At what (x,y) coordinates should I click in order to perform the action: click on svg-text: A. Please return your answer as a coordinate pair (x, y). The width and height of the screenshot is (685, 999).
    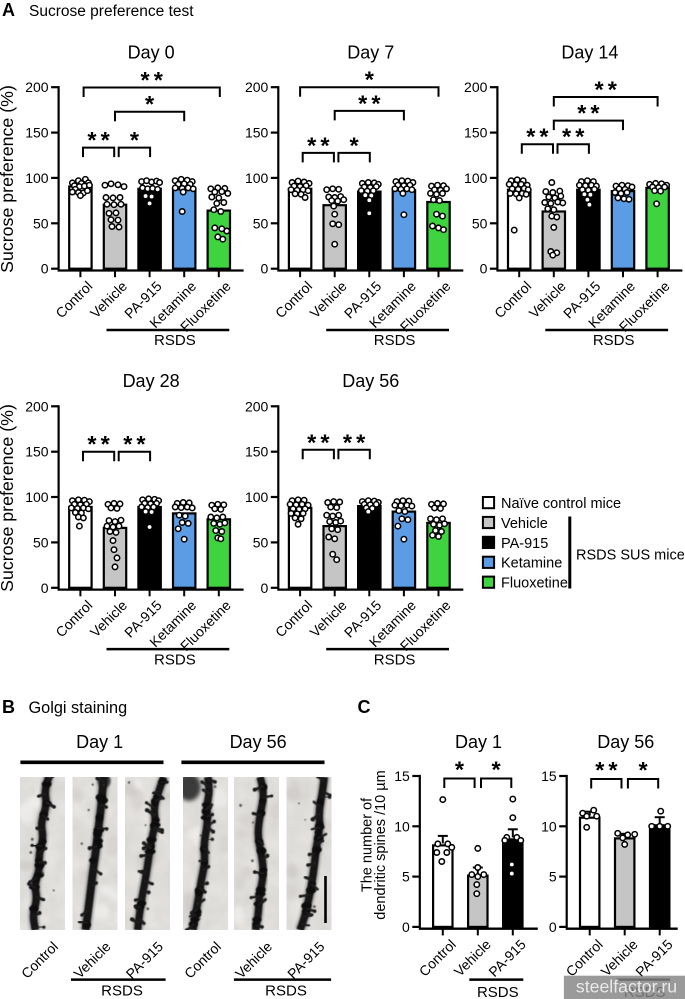
    Looking at the image, I should click on (8, 10).